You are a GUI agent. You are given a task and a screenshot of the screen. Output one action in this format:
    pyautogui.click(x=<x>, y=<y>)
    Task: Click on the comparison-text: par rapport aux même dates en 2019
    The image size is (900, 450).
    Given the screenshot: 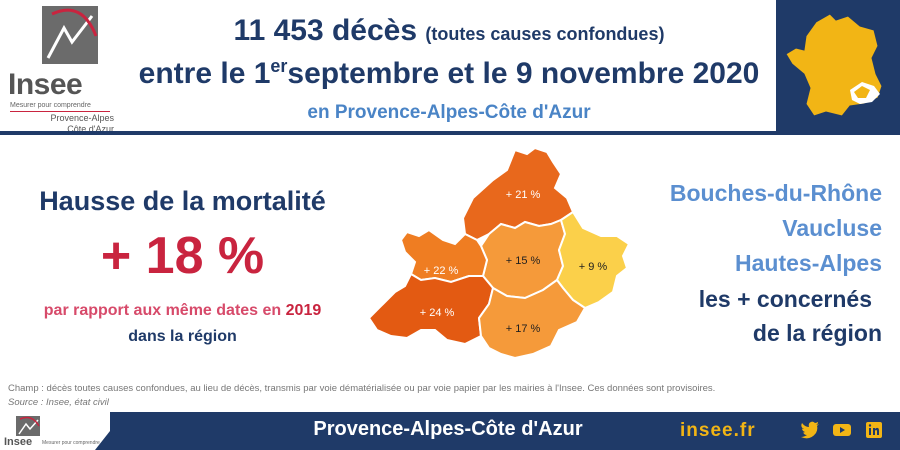 What is the action you would take?
    pyautogui.click(x=182, y=311)
    